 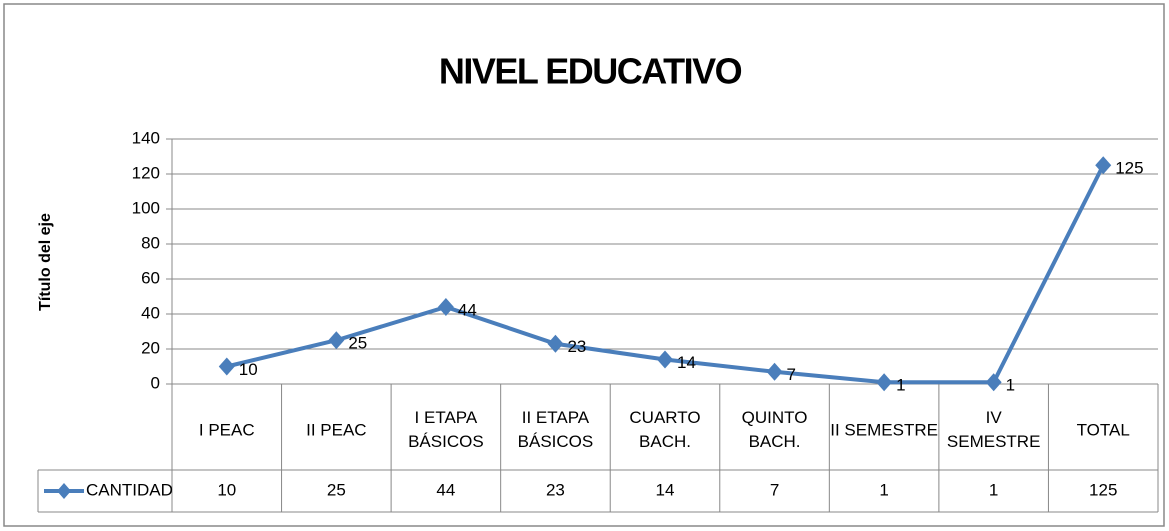 What do you see at coordinates (664, 429) in the screenshot?
I see `x-tick-label: CUARTO BACH.` at bounding box center [664, 429].